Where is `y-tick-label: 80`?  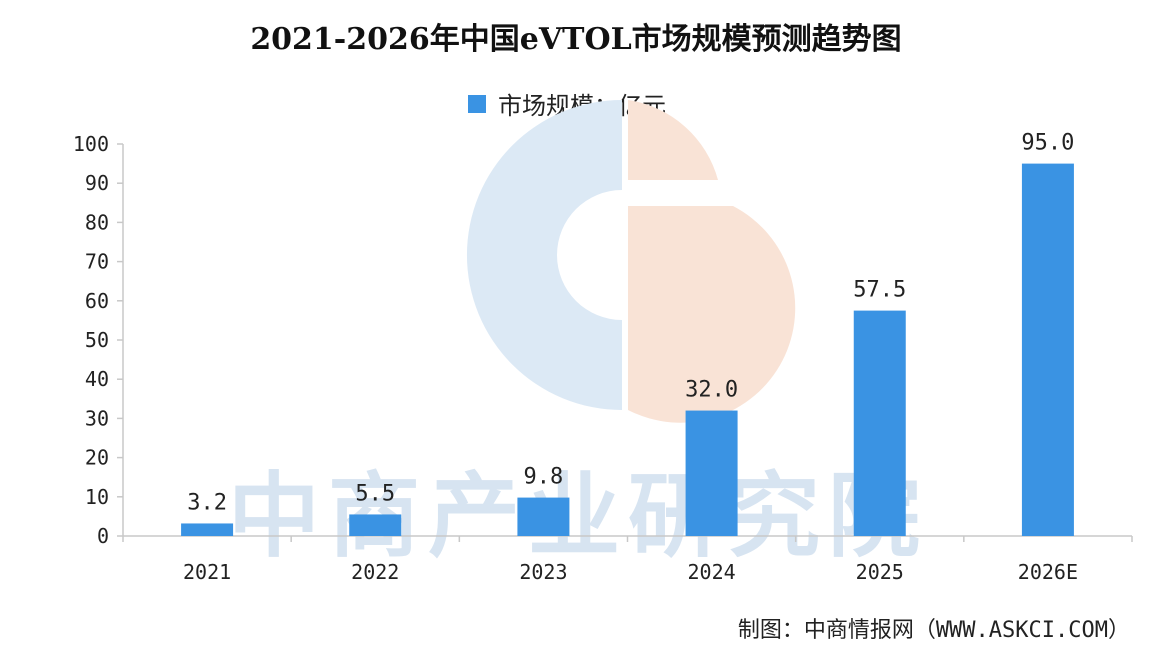
y-tick-label: 80 is located at coordinates (97, 222).